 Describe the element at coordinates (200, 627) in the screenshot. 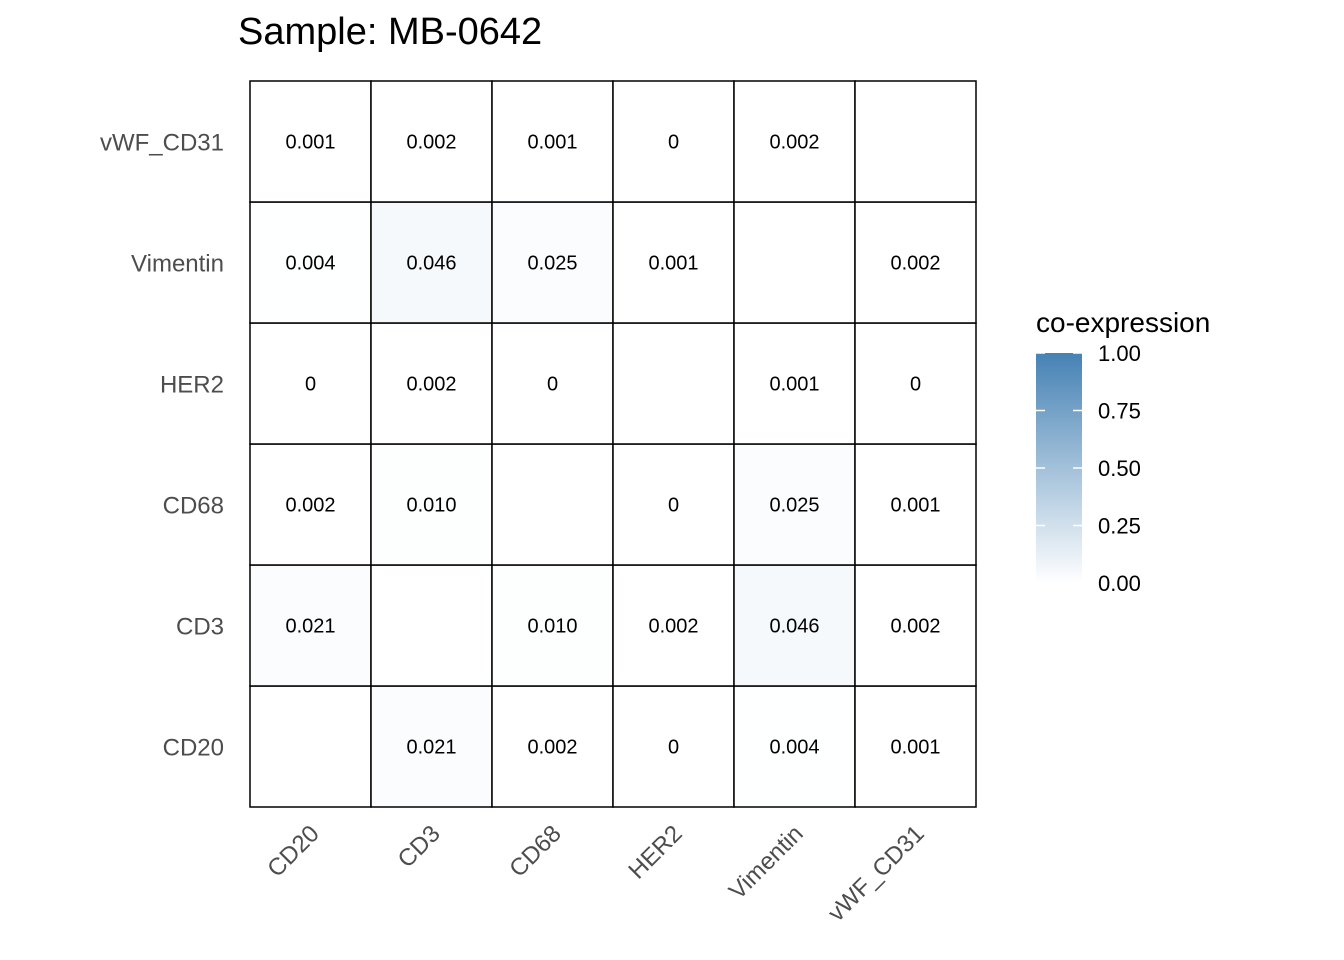

I see `y-tick-label: CD3` at that location.